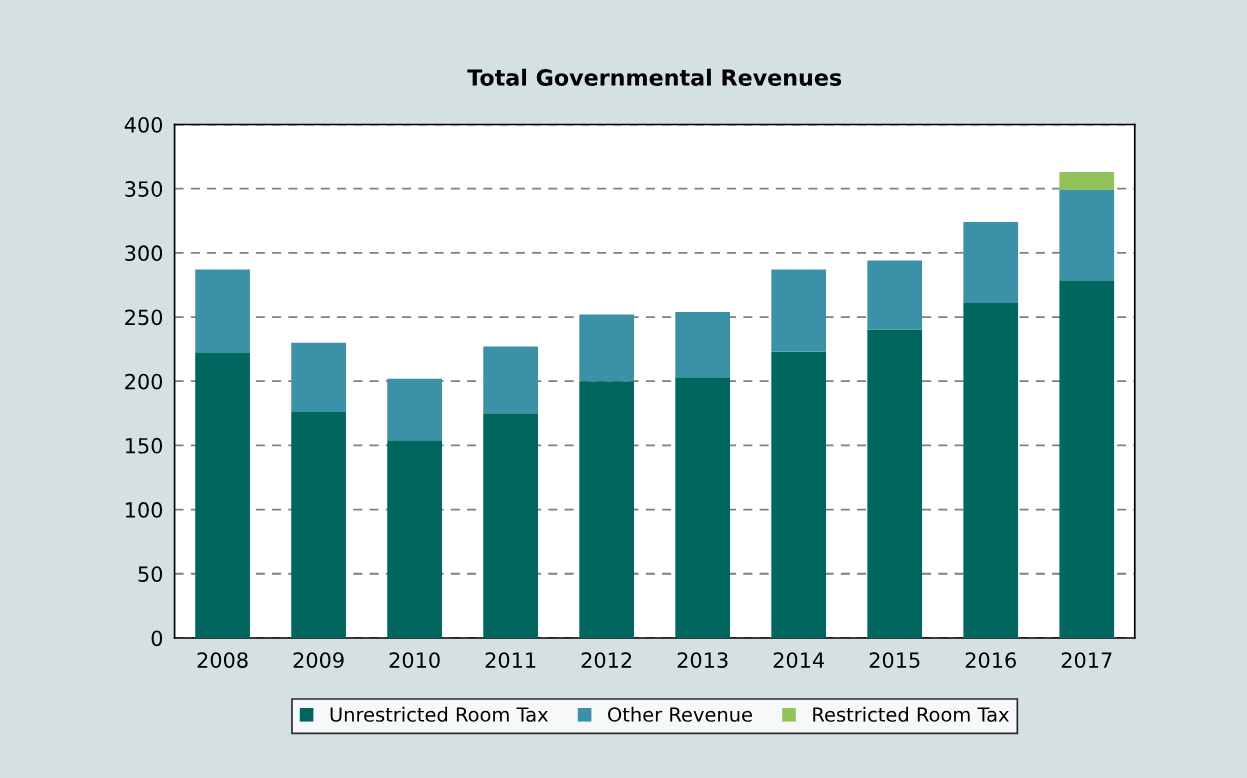  What do you see at coordinates (150, 574) in the screenshot?
I see `y-tick-label: 50` at bounding box center [150, 574].